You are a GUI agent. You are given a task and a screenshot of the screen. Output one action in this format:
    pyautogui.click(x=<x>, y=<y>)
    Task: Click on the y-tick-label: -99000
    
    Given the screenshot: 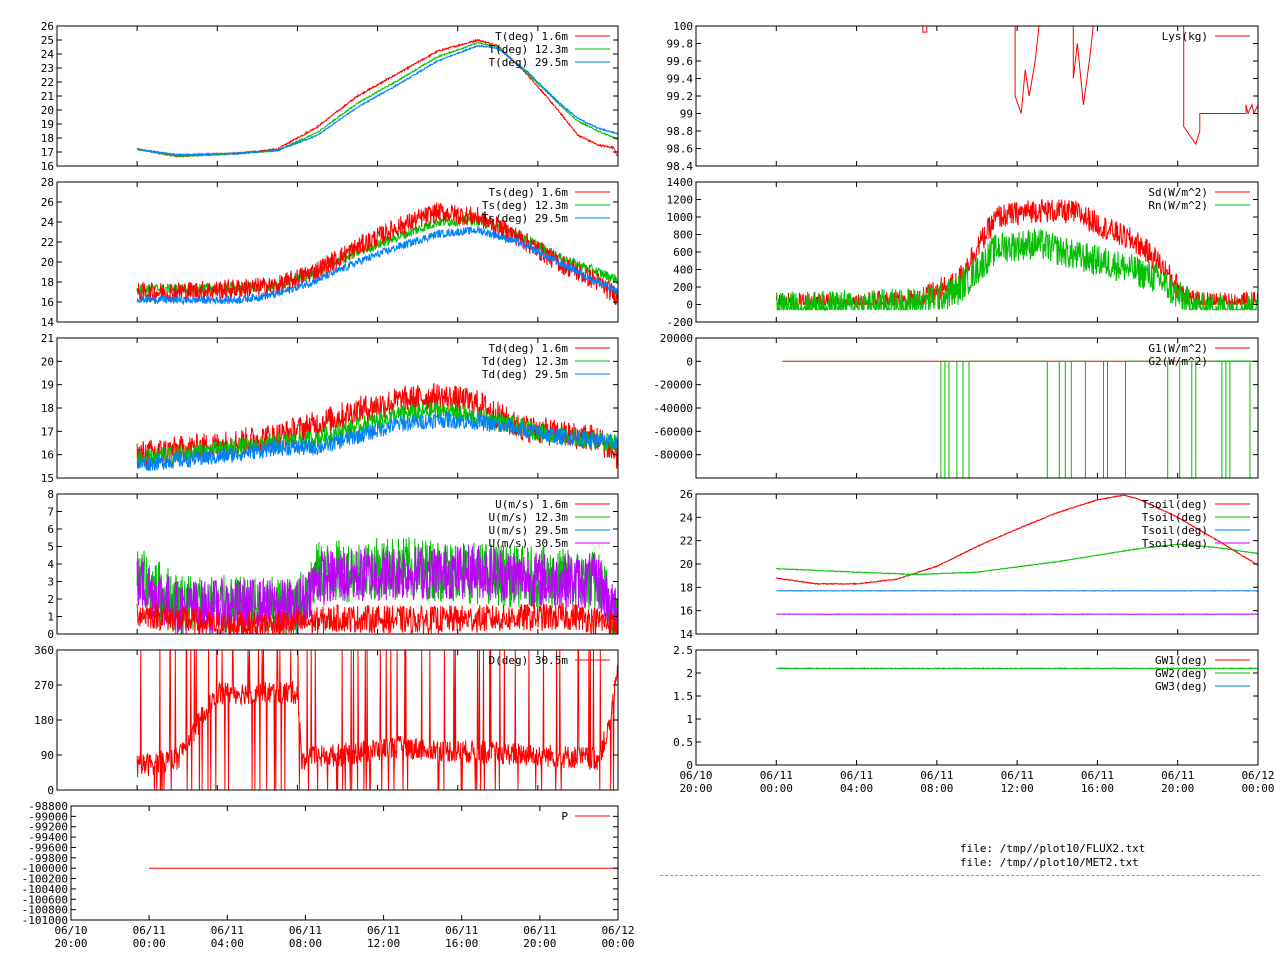 What is the action you would take?
    pyautogui.click(x=48, y=816)
    